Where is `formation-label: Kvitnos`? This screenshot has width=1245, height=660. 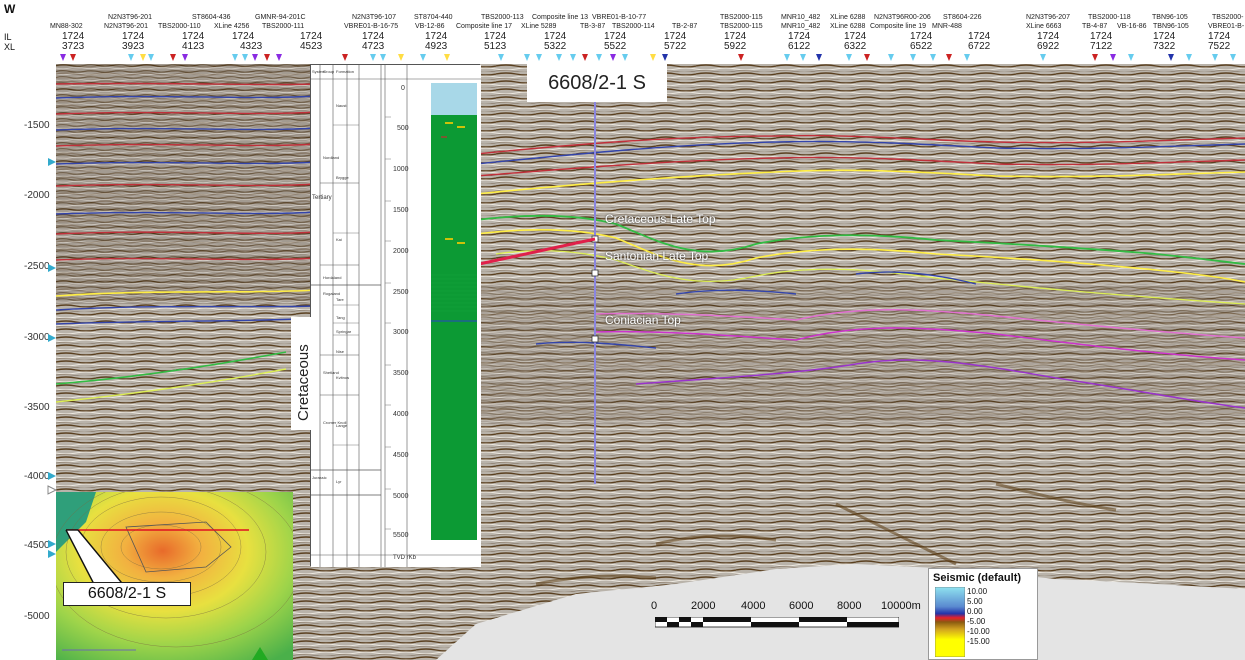
formation-label: Kvitnos is located at coordinates (343, 377).